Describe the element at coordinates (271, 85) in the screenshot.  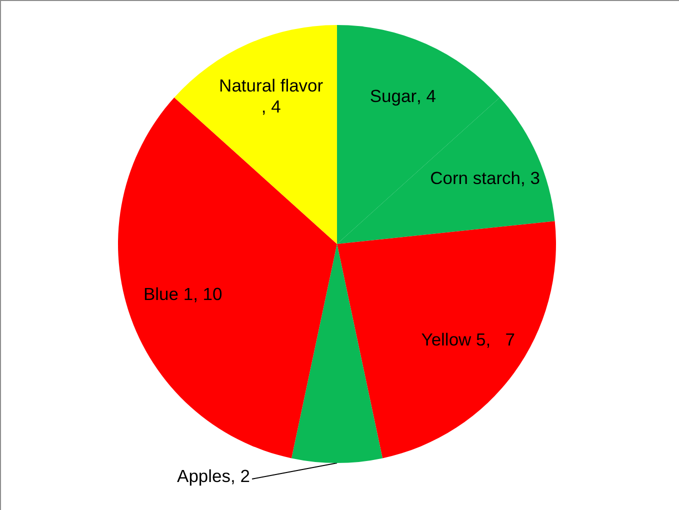
I see `slice-label: Natural flavor` at that location.